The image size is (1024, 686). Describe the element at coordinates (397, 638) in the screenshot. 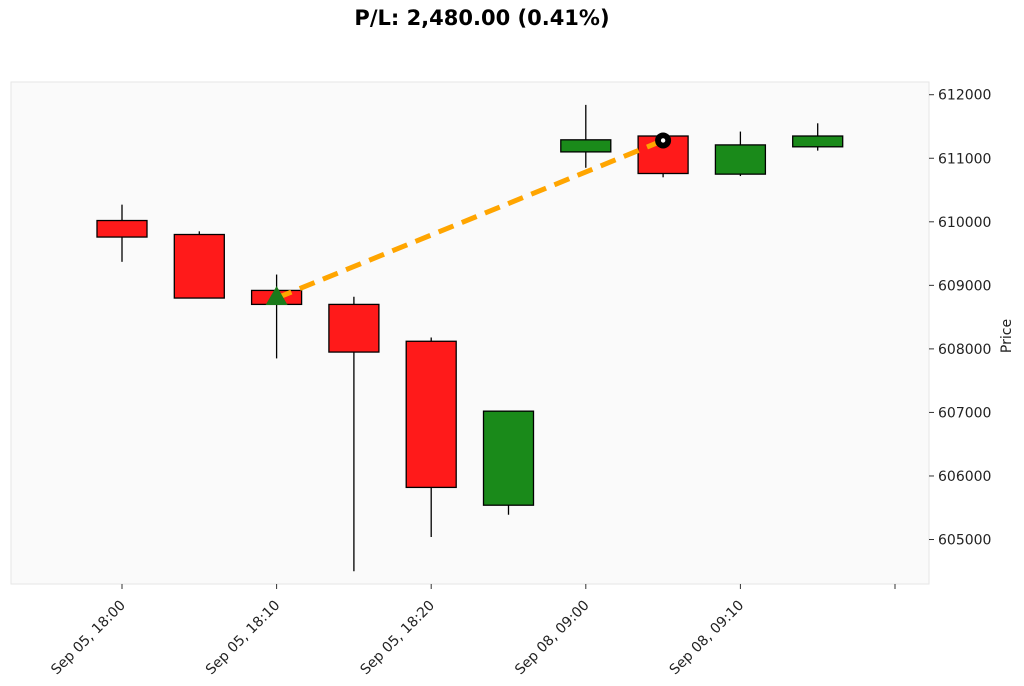

I see `x-tick-label: Sep 05, 18:20` at that location.